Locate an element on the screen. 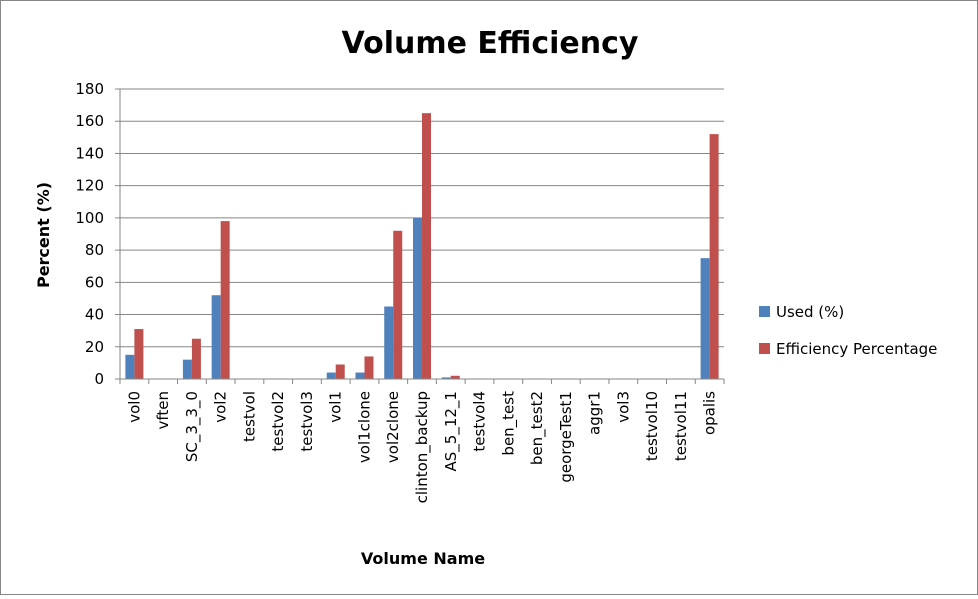 The width and height of the screenshot is (978, 599). x-tick-label: testvol11 is located at coordinates (681, 426).